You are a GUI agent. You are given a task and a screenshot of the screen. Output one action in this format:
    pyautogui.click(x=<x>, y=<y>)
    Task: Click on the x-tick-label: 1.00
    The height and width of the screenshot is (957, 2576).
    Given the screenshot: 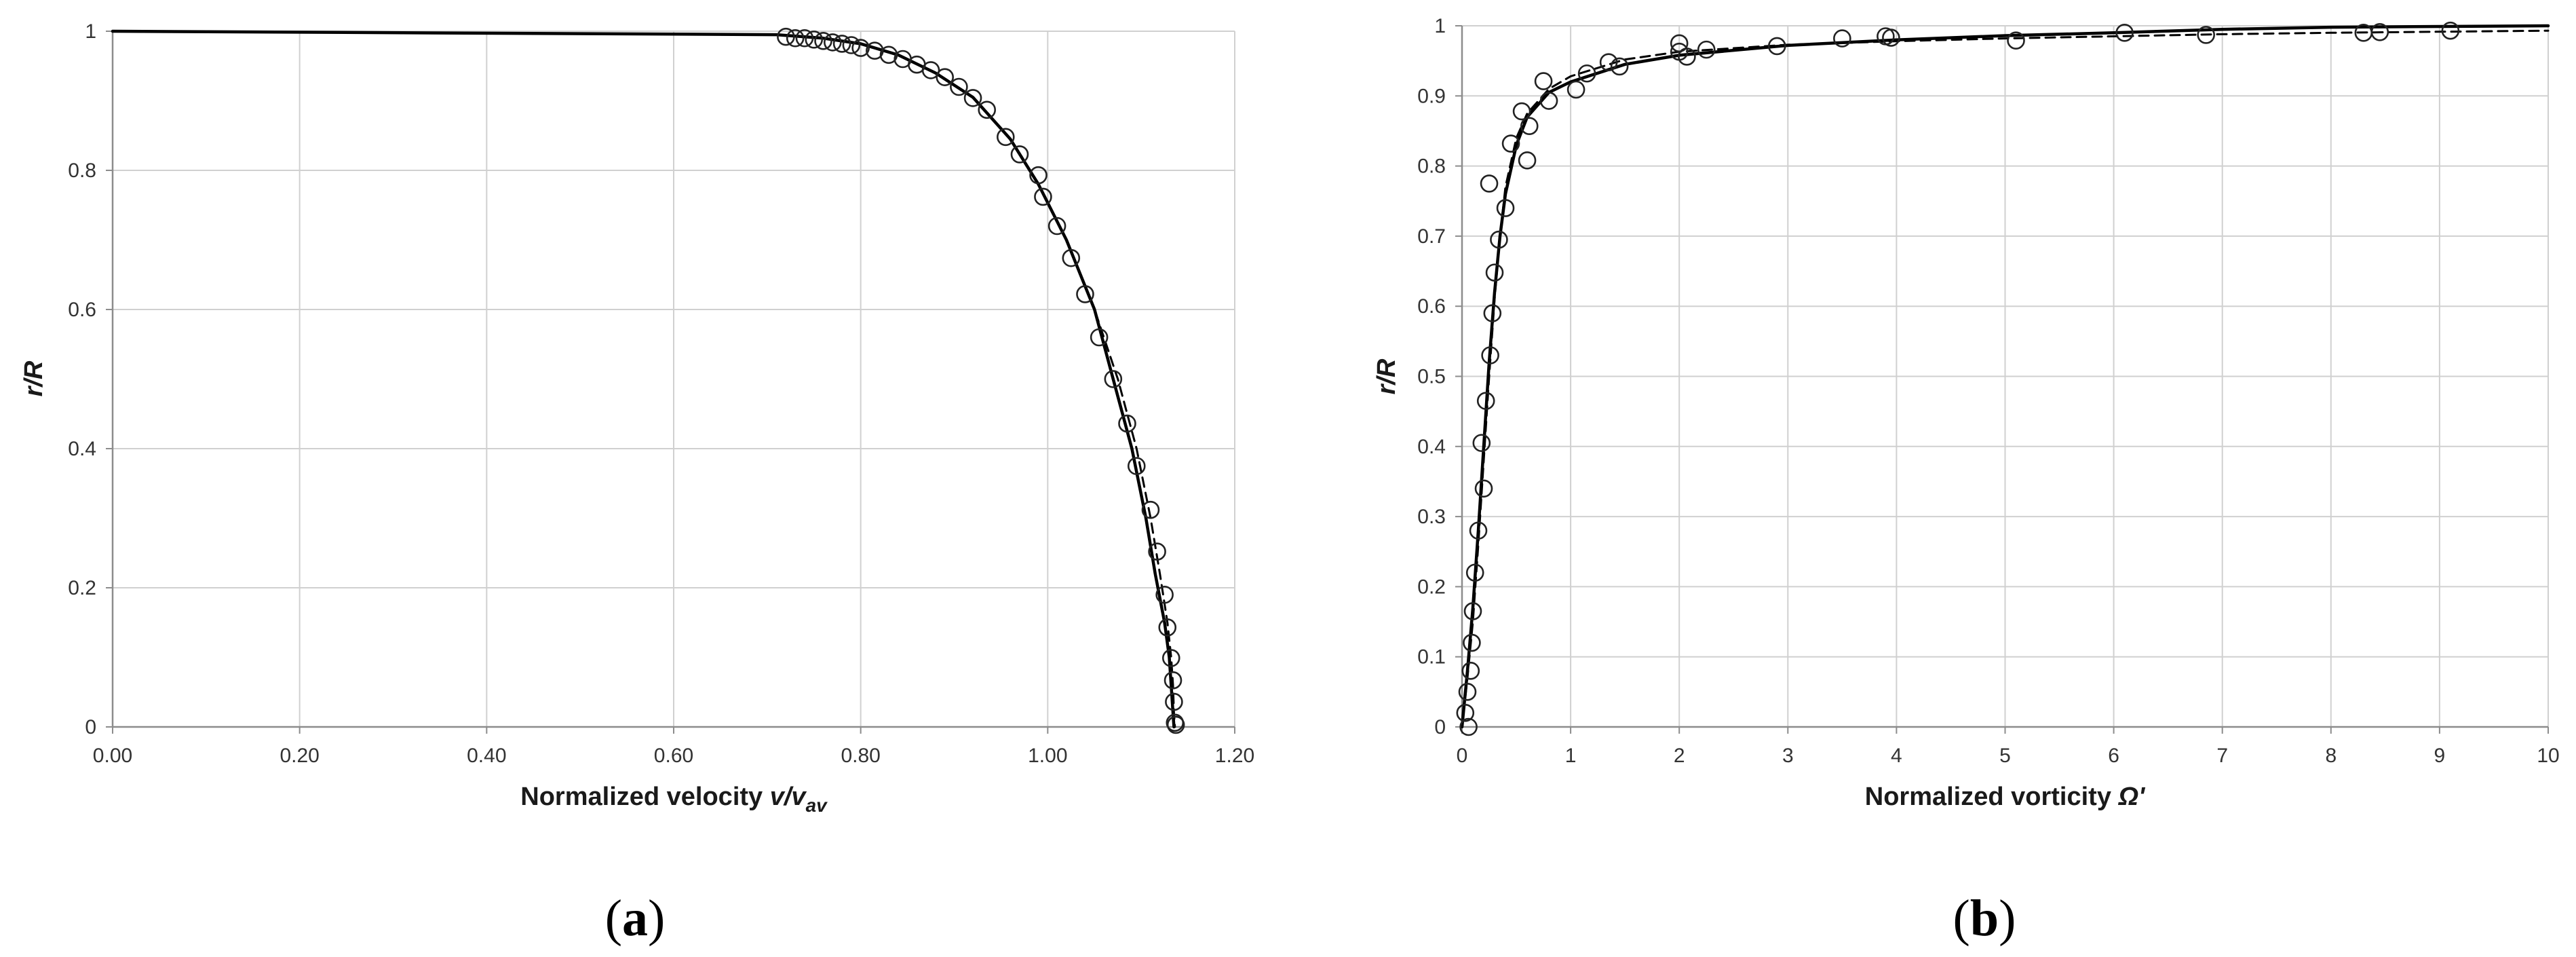 What is the action you would take?
    pyautogui.click(x=1047, y=756)
    